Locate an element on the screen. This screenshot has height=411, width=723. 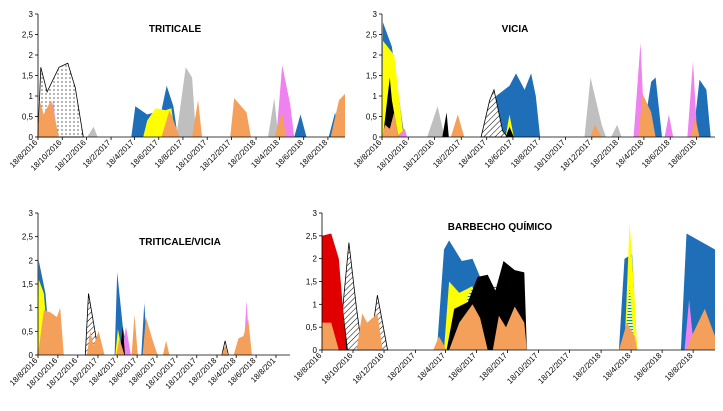
x-tick-label: 18/10/2017 is located at coordinates (522, 368).